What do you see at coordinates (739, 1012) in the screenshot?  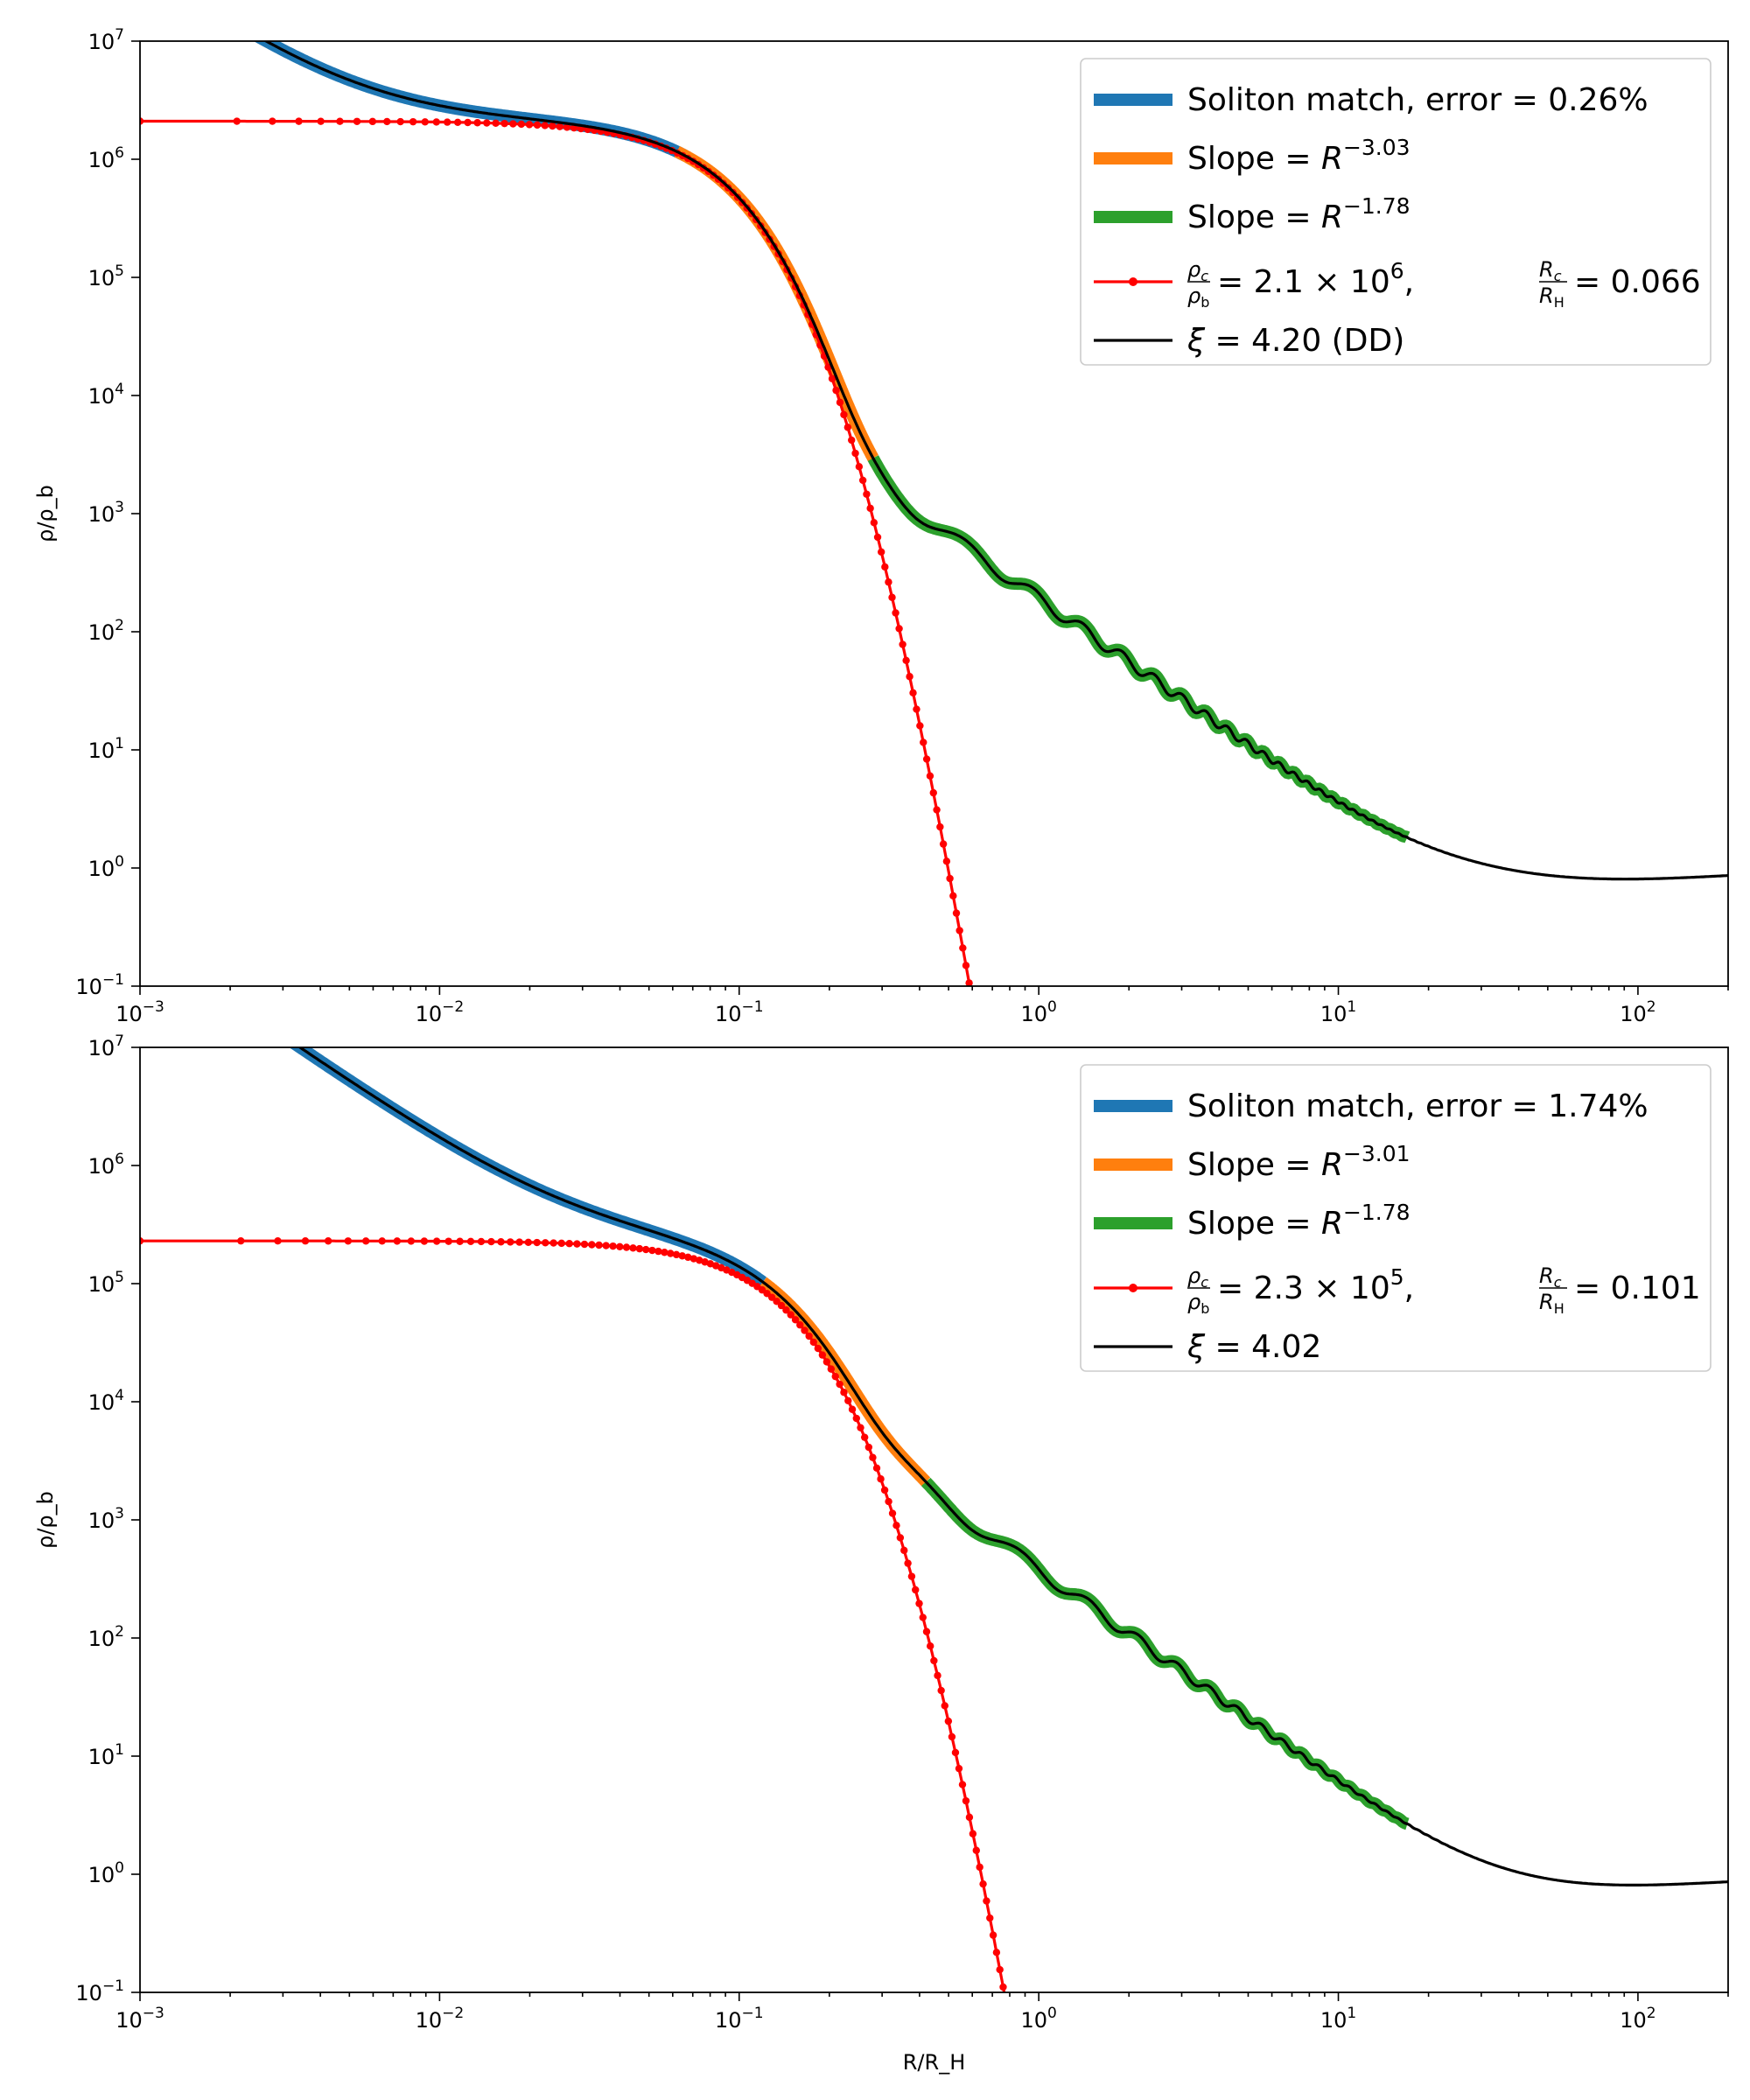 I see `x-tick-label: 10⁻¹` at bounding box center [739, 1012].